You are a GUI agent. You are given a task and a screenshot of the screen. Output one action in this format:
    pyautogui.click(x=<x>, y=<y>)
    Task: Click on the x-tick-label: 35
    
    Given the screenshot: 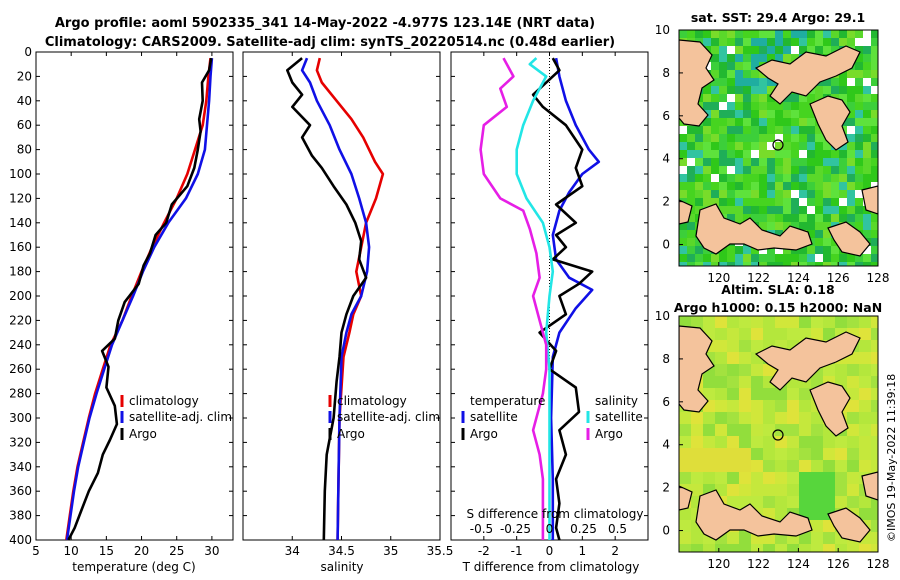 What is the action you would take?
    pyautogui.click(x=390, y=551)
    